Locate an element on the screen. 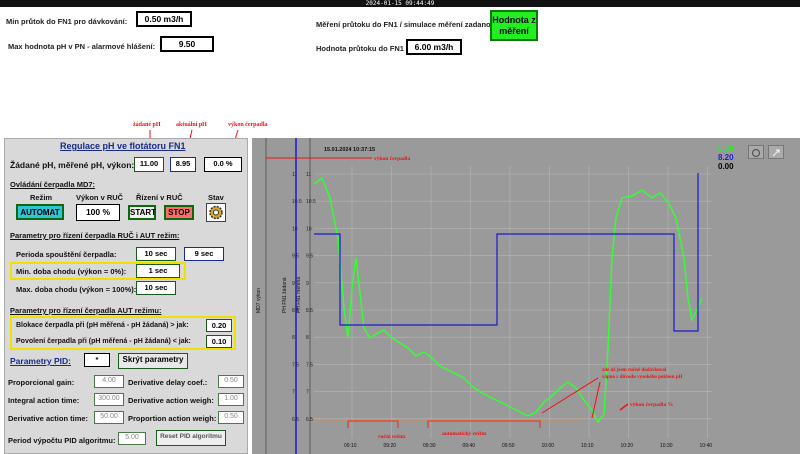 This screenshot has width=800, height=454. x-tick-label: 10:00 is located at coordinates (548, 446).